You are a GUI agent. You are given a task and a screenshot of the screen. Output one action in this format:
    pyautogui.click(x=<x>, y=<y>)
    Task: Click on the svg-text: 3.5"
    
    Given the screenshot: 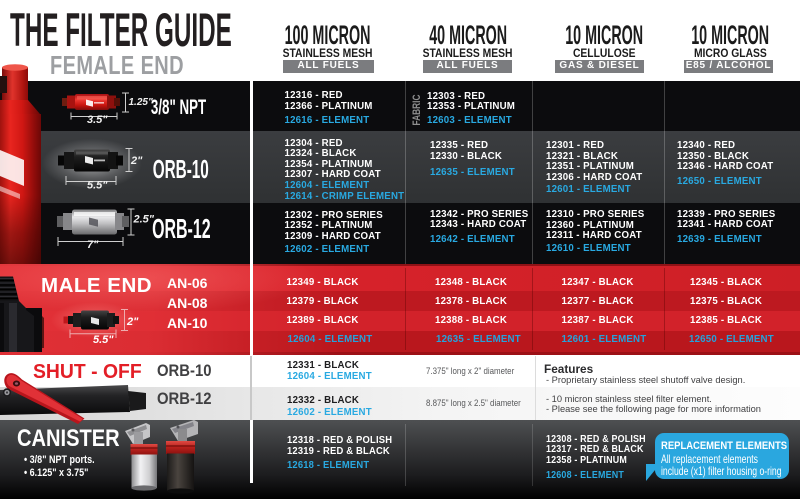 What is the action you would take?
    pyautogui.click(x=97, y=120)
    